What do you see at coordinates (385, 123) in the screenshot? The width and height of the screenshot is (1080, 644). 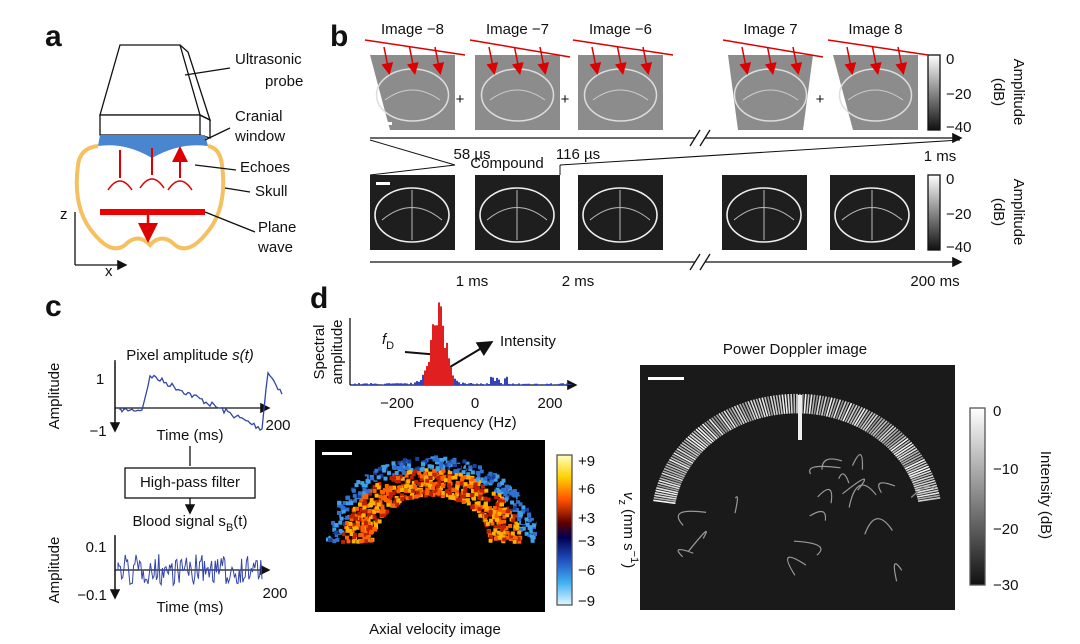 I see `scale-bar` at bounding box center [385, 123].